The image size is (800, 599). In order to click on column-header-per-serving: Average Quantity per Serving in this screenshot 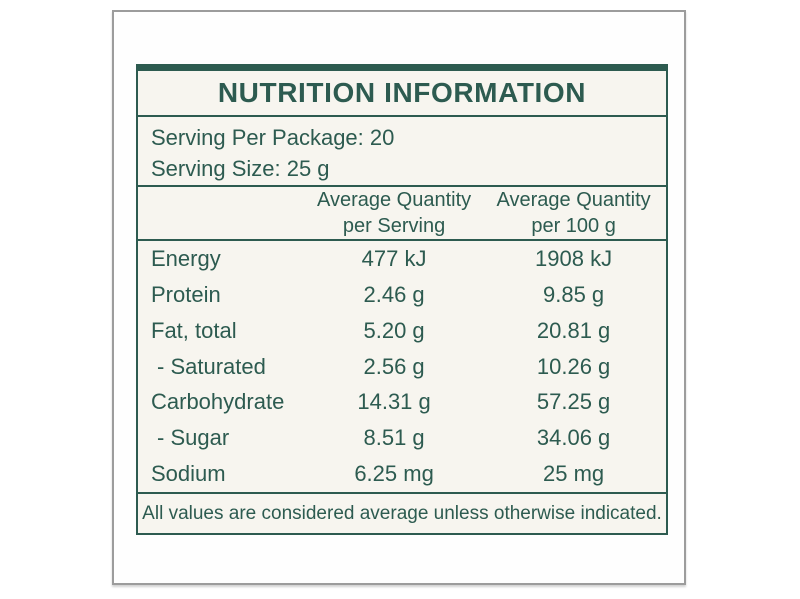, I will do `click(394, 213)`.